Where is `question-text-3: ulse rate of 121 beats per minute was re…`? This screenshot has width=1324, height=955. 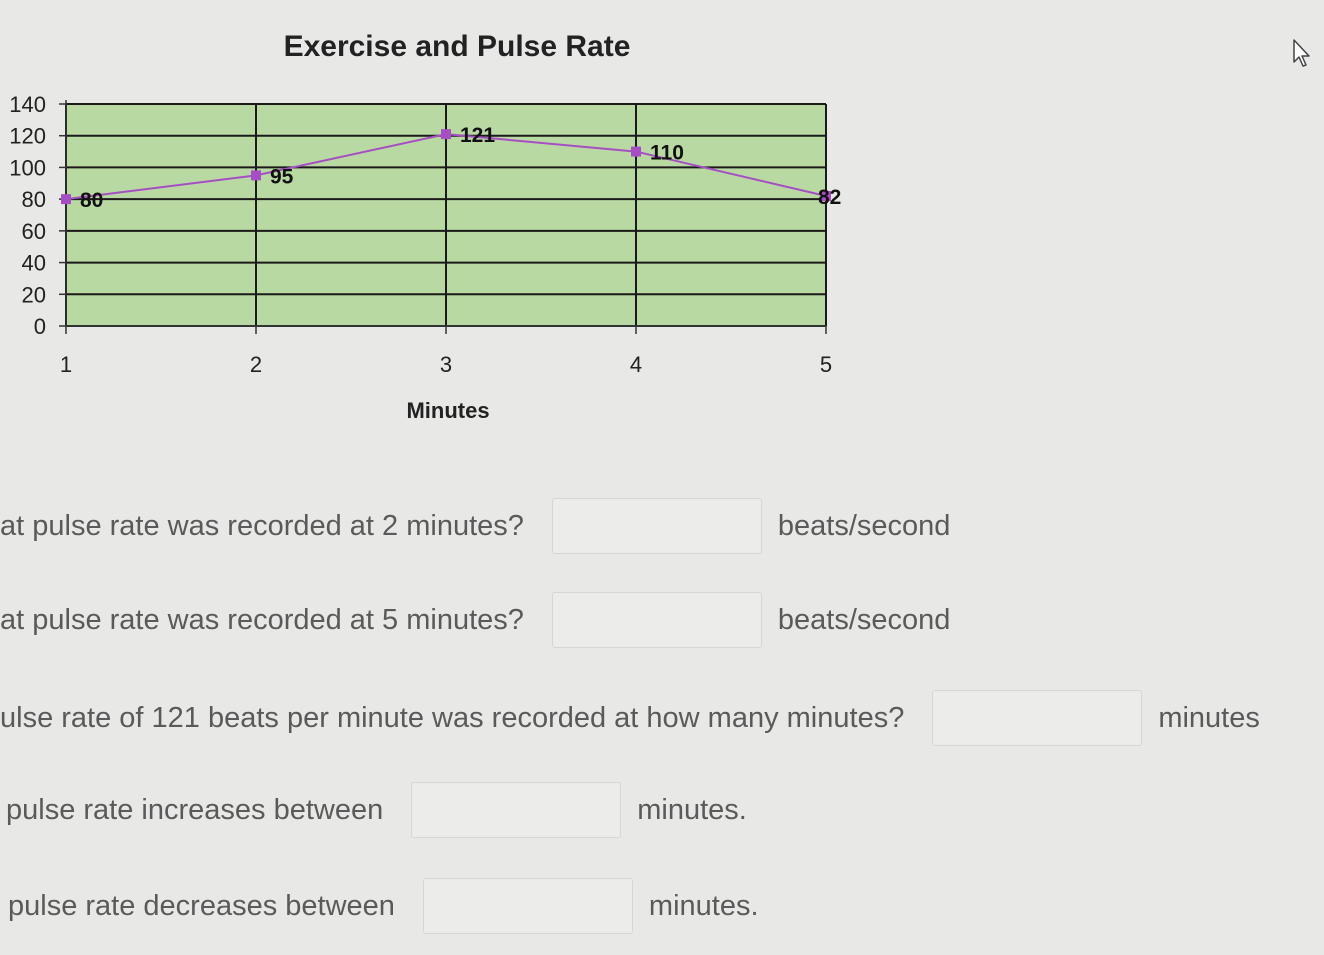 question-text-3: ulse rate of 121 beats per minute was re… is located at coordinates (452, 717).